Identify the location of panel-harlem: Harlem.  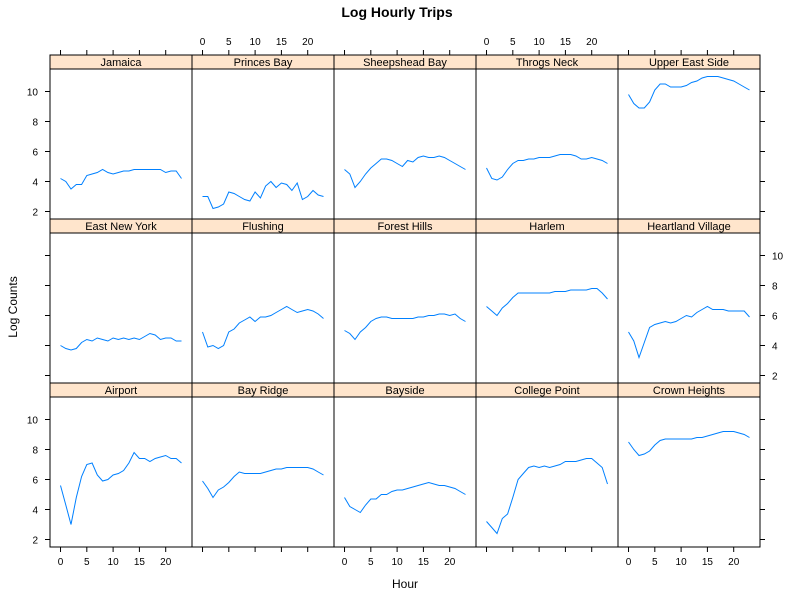
(547, 301).